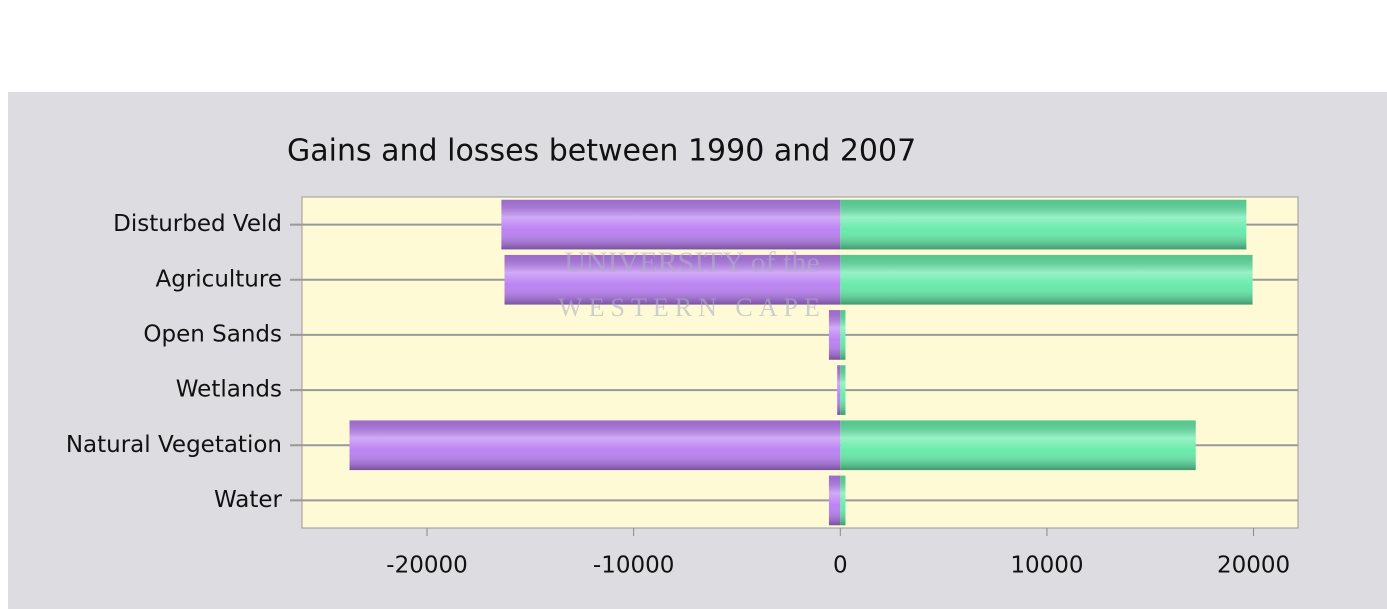 Image resolution: width=1387 pixels, height=609 pixels. Describe the element at coordinates (692, 262) in the screenshot. I see `watermark: UNIVERSITY of the` at that location.